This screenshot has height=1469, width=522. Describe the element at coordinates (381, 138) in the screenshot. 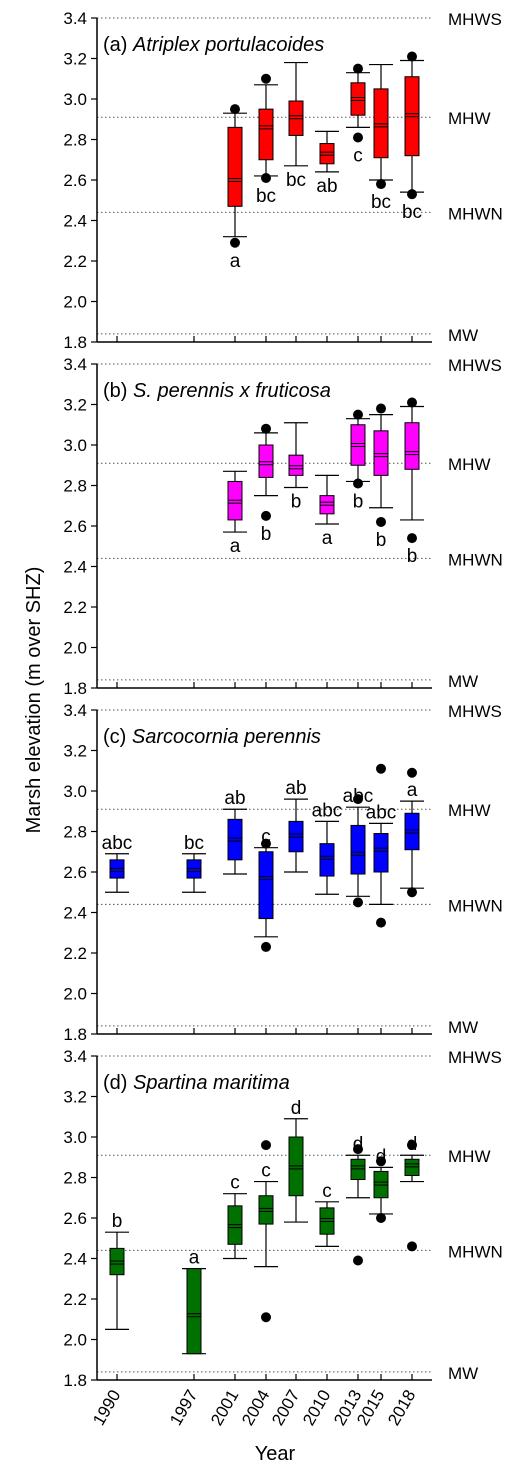

I see `box-2015: bc` at that location.